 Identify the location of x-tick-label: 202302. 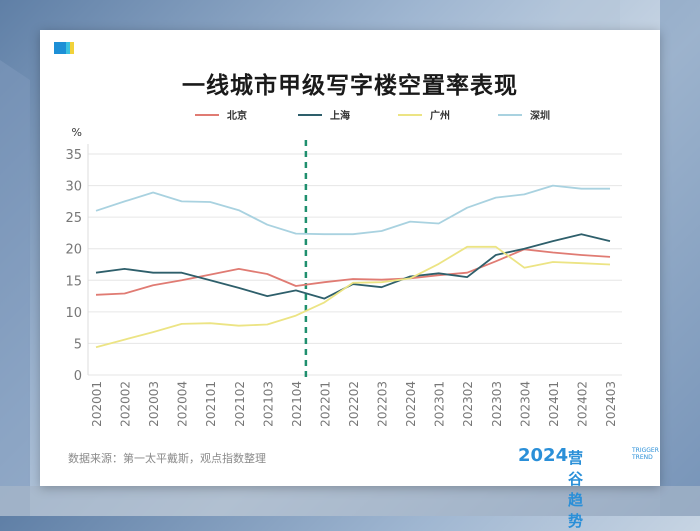
(468, 404).